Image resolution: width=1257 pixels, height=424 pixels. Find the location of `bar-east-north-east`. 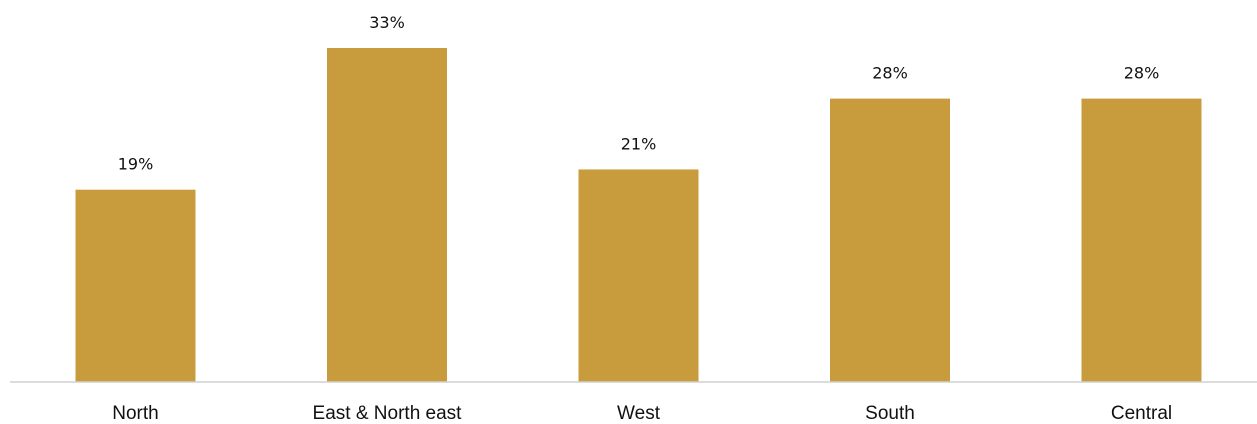

bar-east-north-east is located at coordinates (387, 215).